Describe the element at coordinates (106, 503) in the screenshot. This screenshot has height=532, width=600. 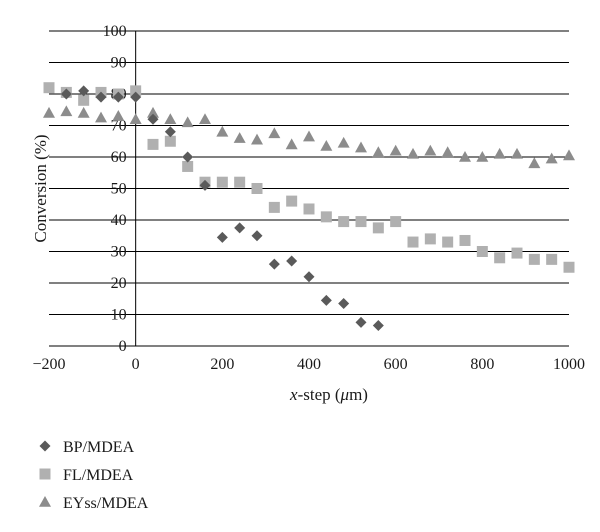
I see `legend-label-eyss-mdea: EYss/MDEA` at that location.